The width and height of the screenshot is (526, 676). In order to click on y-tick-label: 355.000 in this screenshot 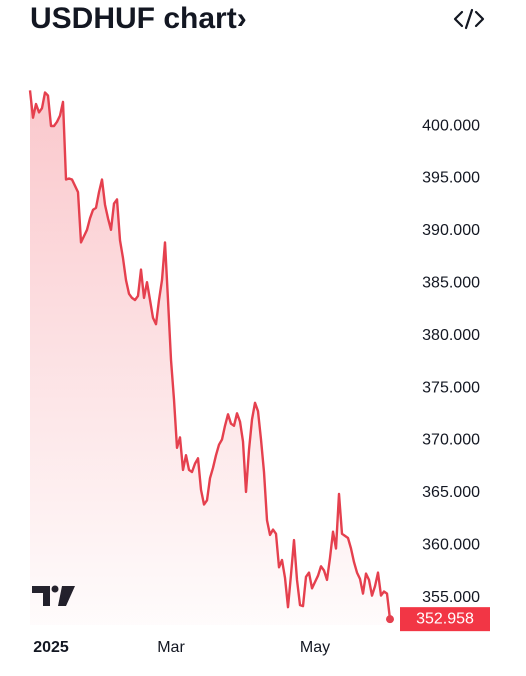, I will do `click(451, 597)`.